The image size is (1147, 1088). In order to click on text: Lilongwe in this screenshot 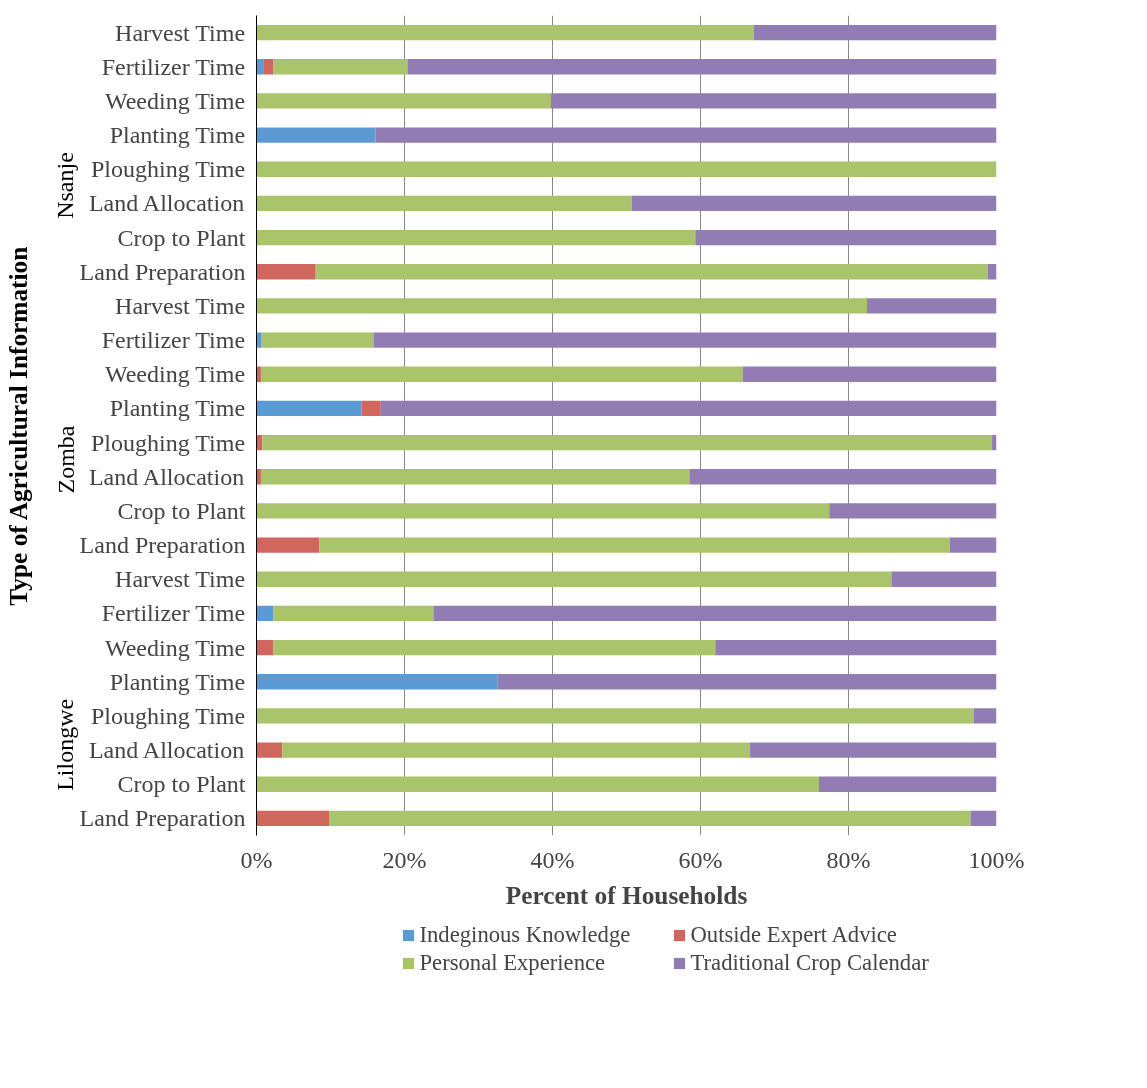, I will do `click(65, 744)`.